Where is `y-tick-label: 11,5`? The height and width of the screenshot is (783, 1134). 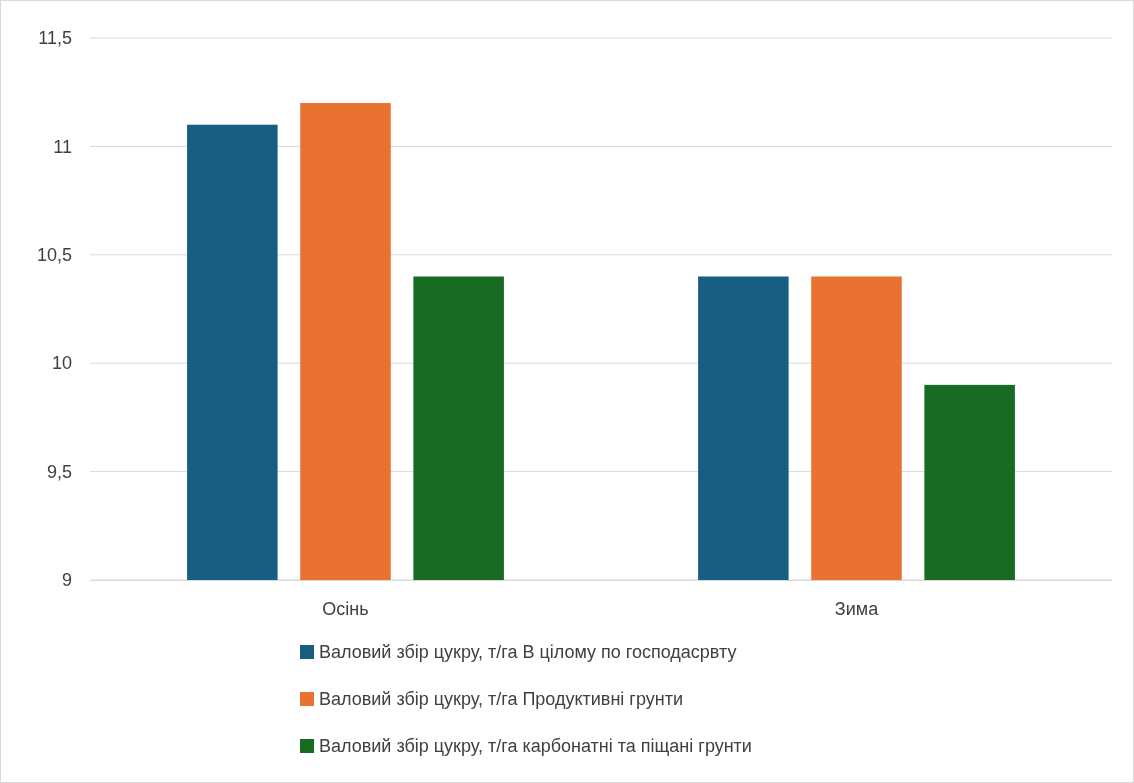 y-tick-label: 11,5 is located at coordinates (55, 38).